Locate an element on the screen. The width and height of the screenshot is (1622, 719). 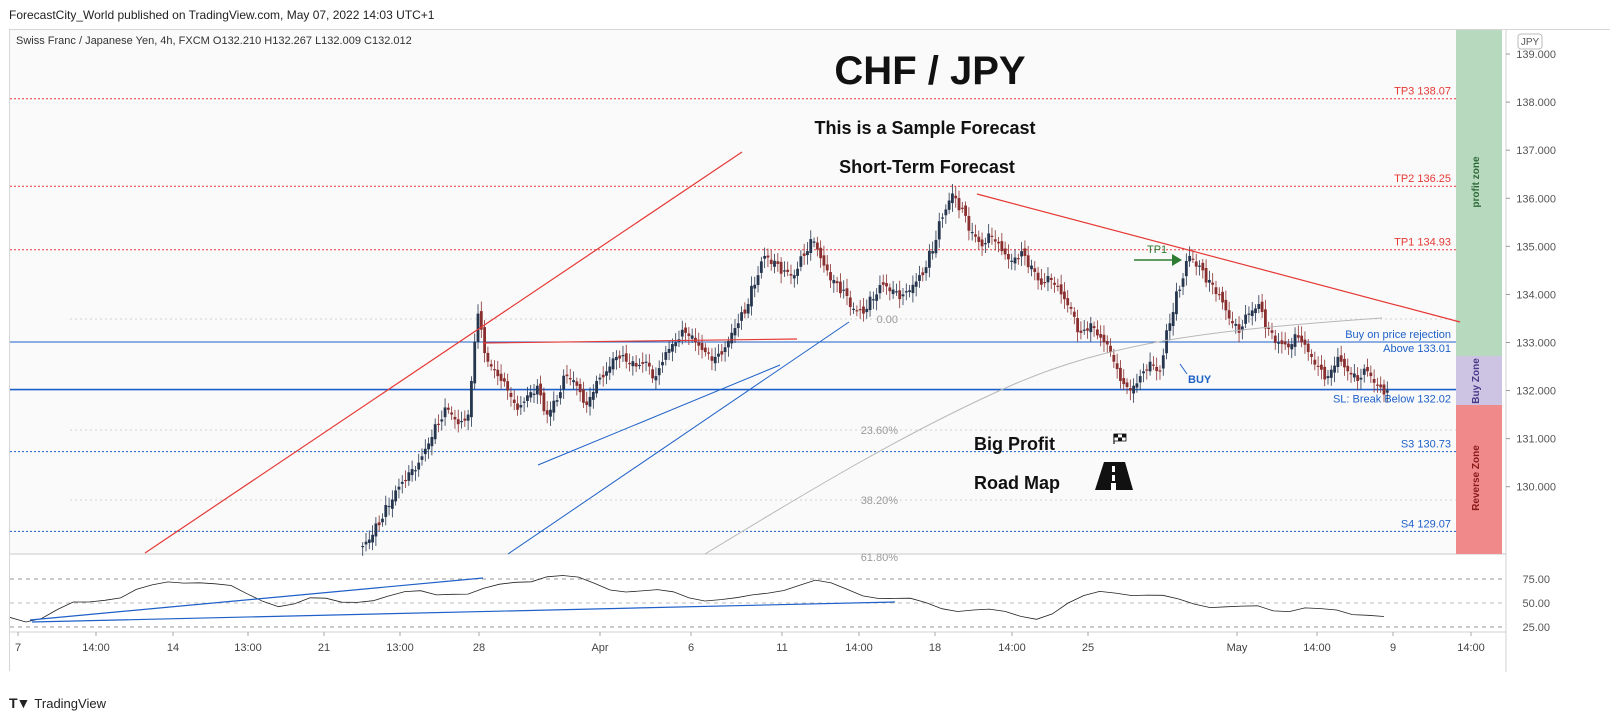
level-label: Buy on price rejection is located at coordinates (1398, 335).